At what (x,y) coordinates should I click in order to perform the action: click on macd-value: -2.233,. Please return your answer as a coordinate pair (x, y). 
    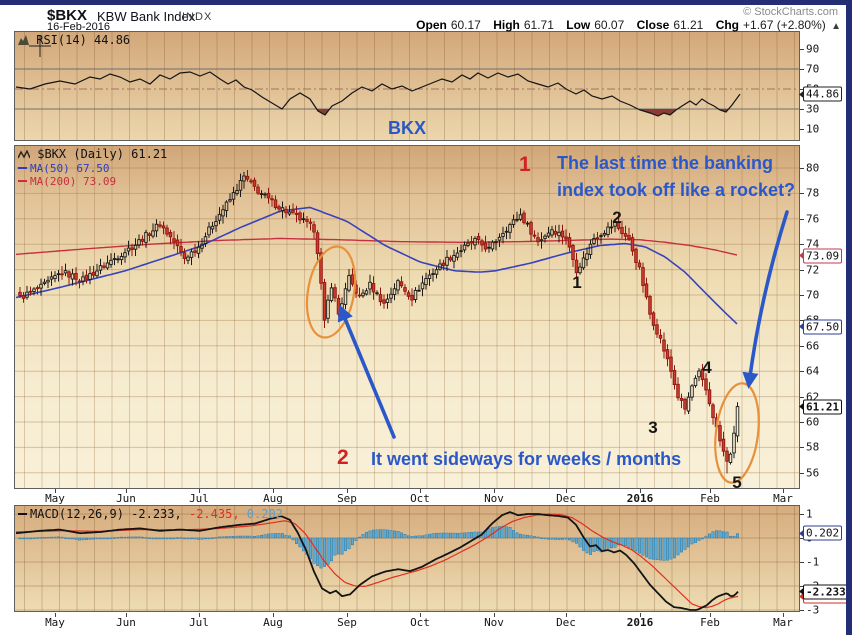
    Looking at the image, I should click on (156, 514).